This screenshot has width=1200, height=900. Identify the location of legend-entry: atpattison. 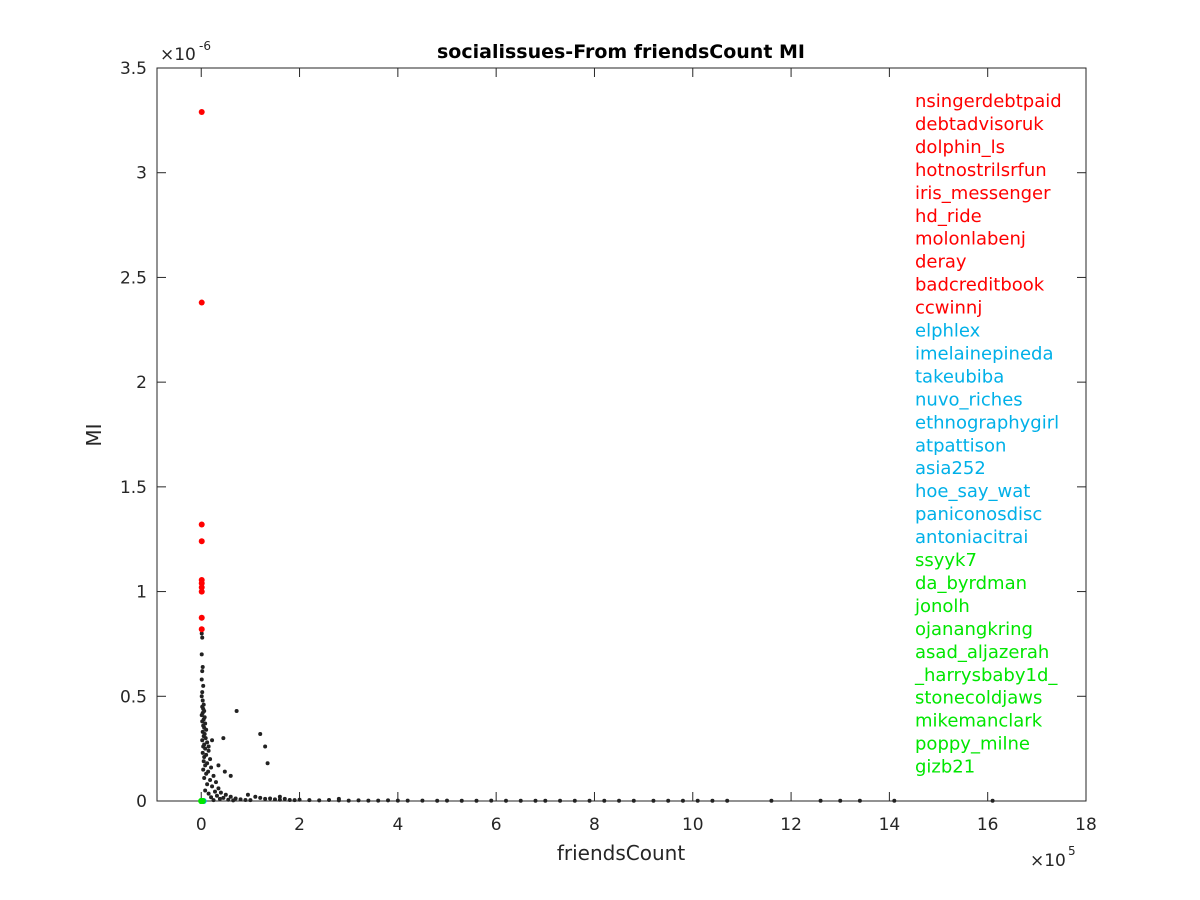
(960, 445).